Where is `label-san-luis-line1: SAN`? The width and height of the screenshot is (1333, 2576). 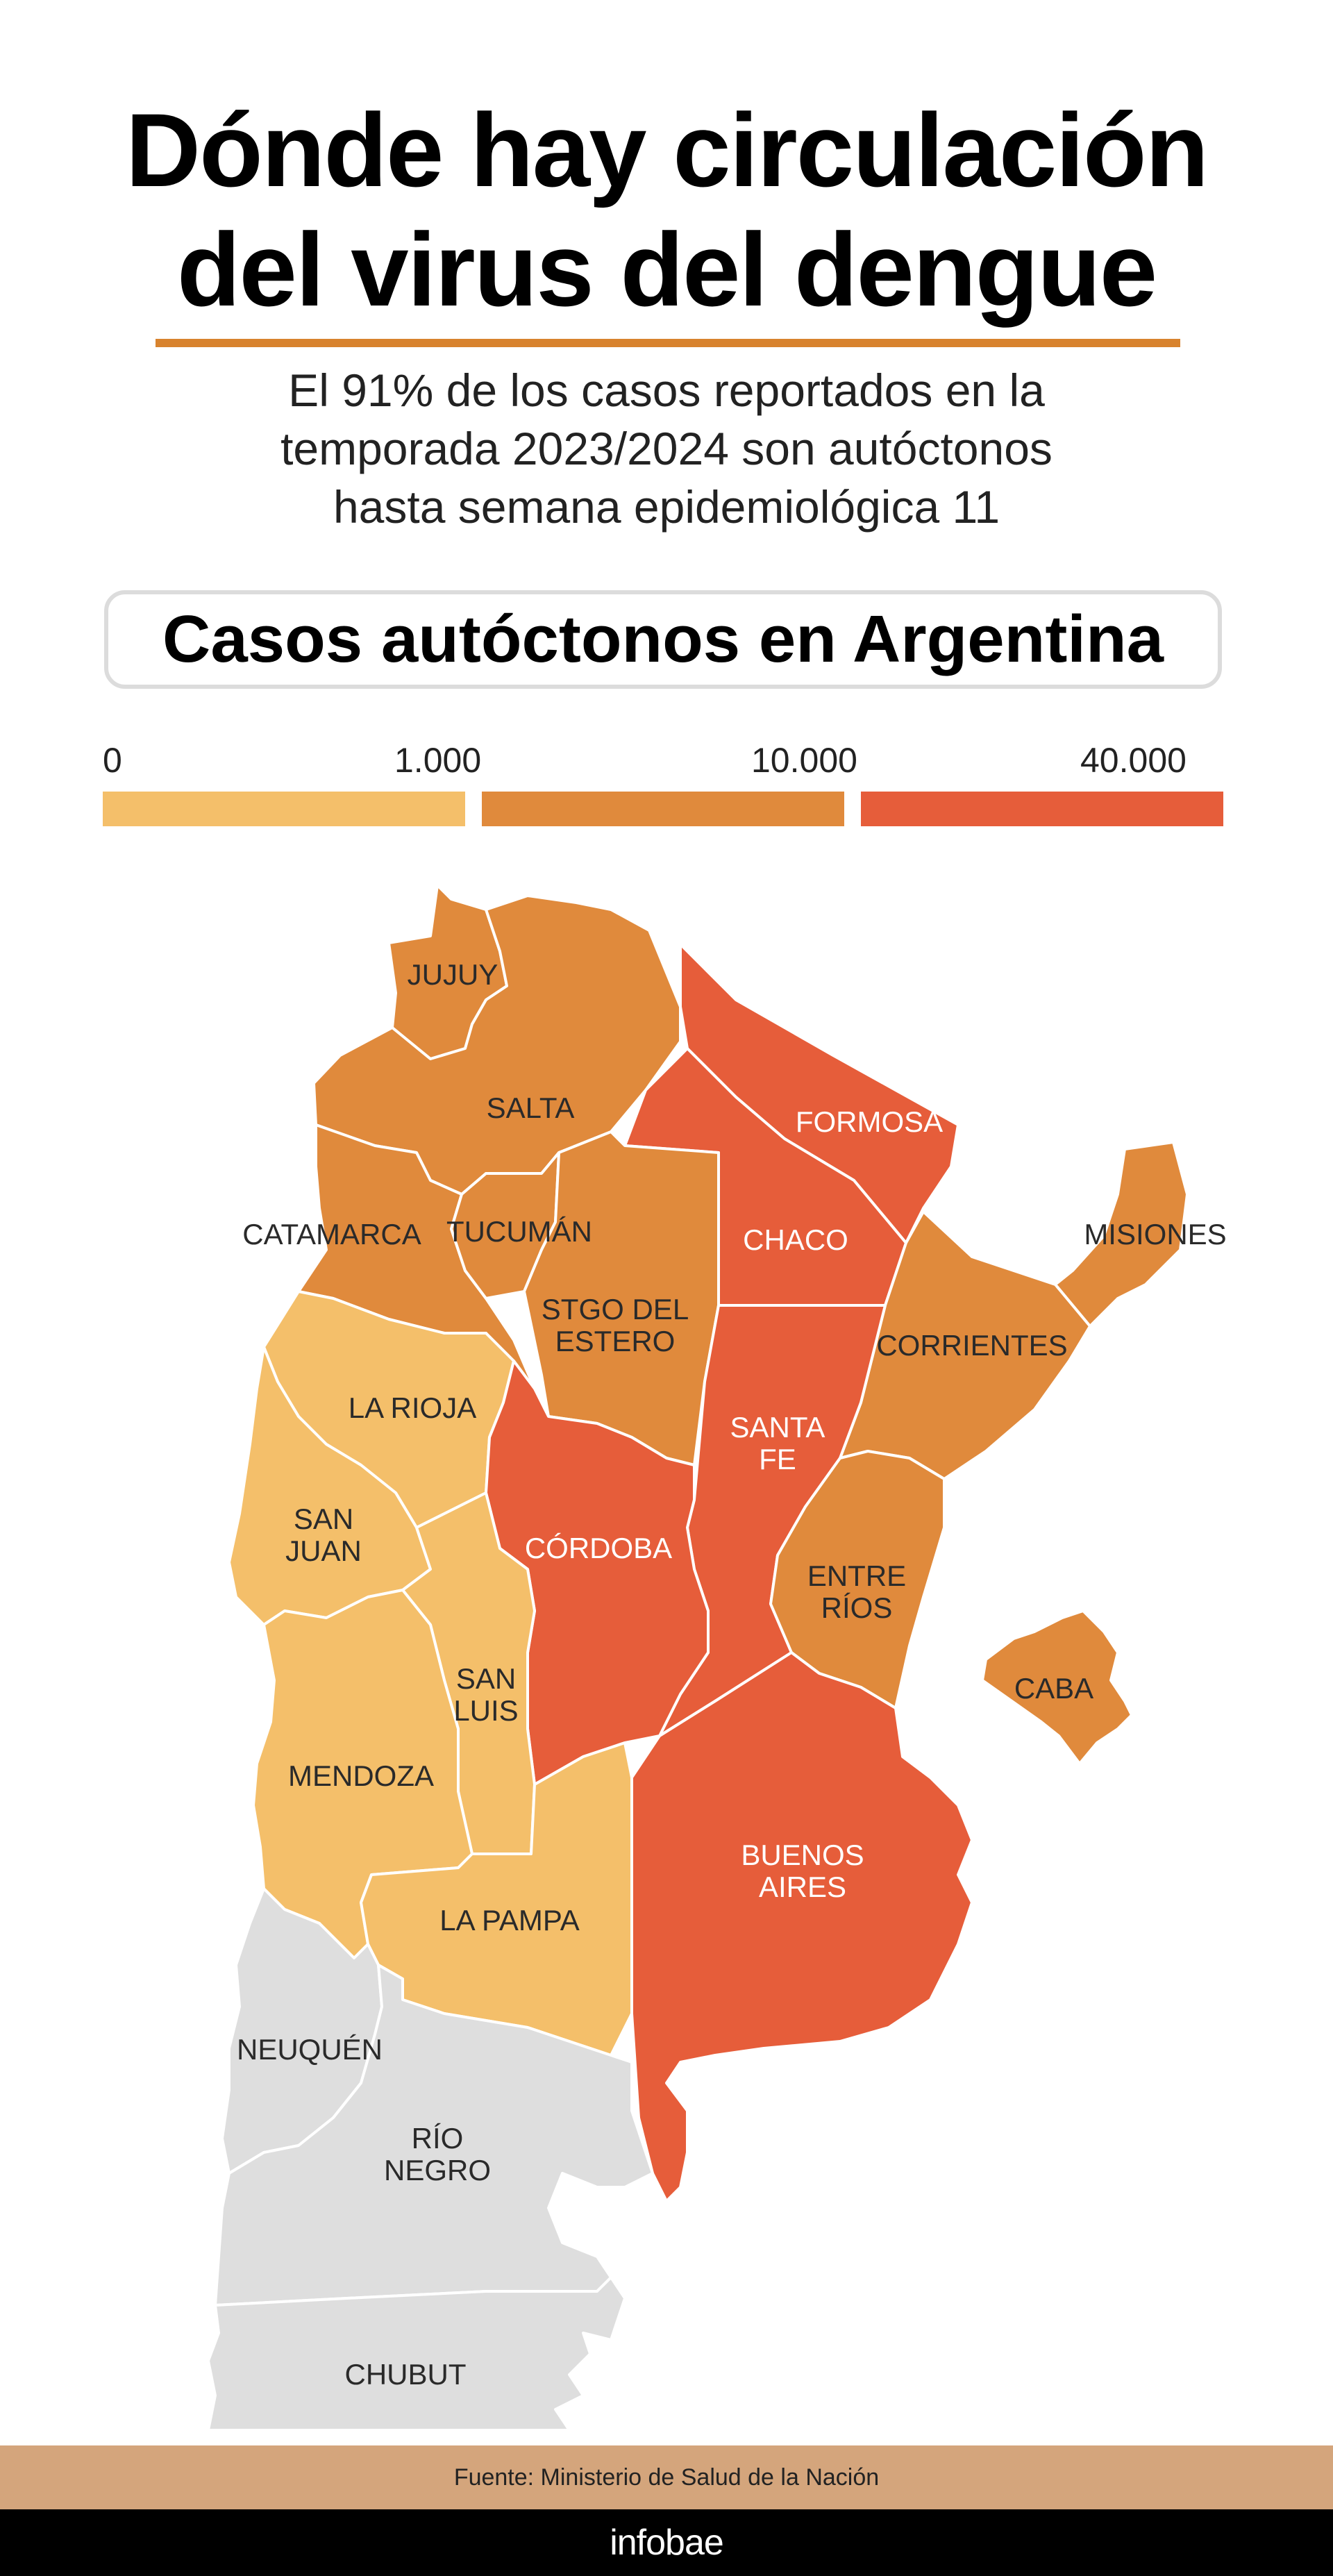
label-san-luis-line1: SAN is located at coordinates (486, 1678).